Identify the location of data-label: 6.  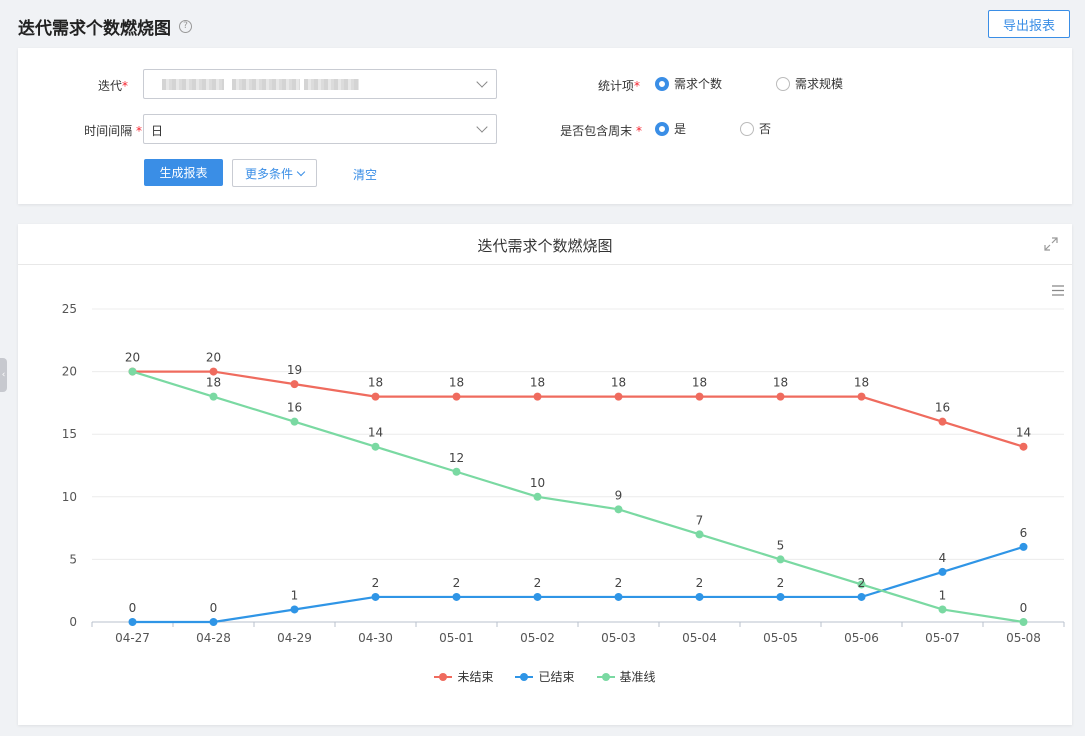
(1024, 533).